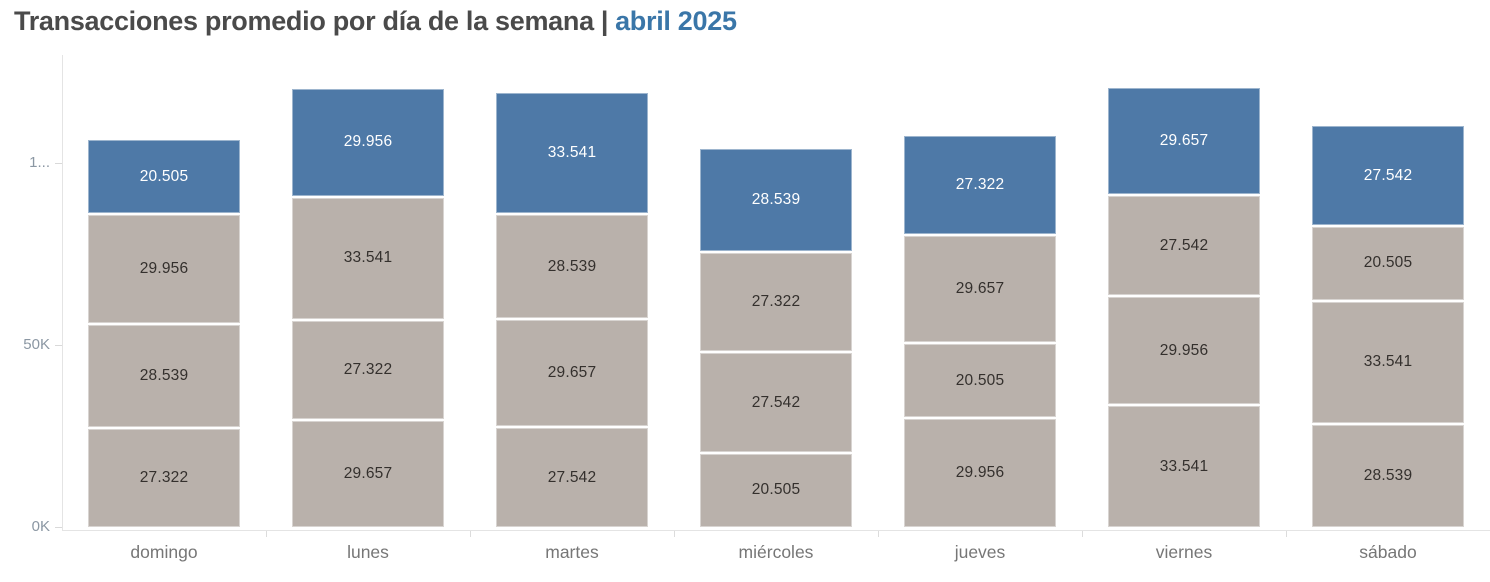 This screenshot has height=582, width=1490. Describe the element at coordinates (676, 21) in the screenshot. I see `chart-title-period: abril 2025` at that location.